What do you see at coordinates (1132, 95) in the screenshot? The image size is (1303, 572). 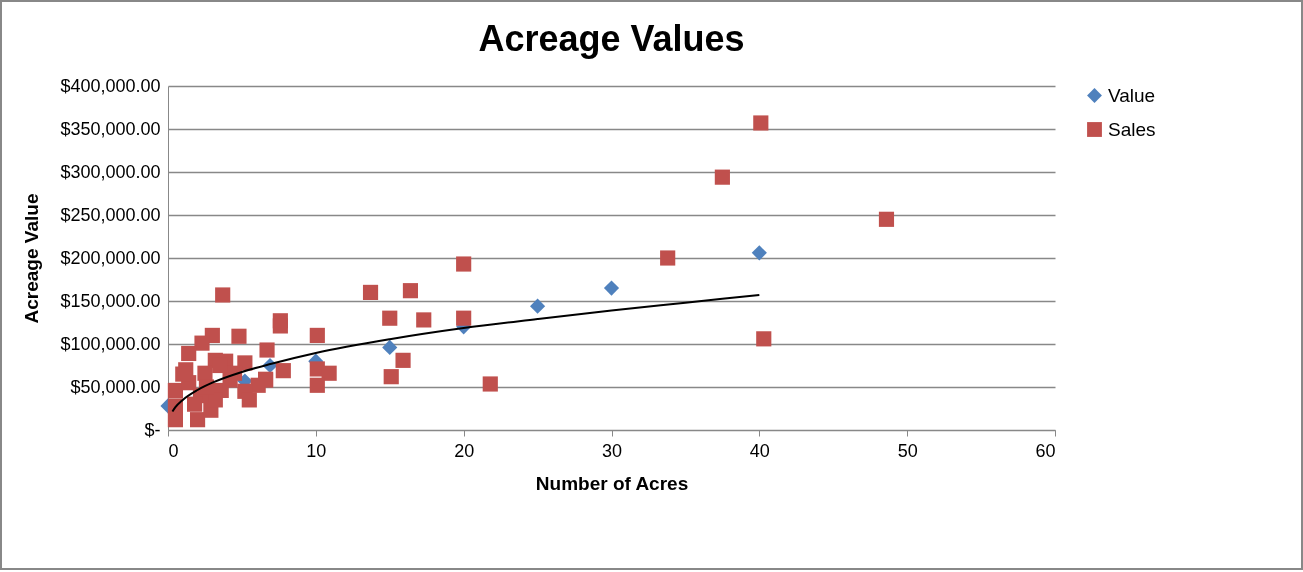 I see `legend-label: Value` at bounding box center [1132, 95].